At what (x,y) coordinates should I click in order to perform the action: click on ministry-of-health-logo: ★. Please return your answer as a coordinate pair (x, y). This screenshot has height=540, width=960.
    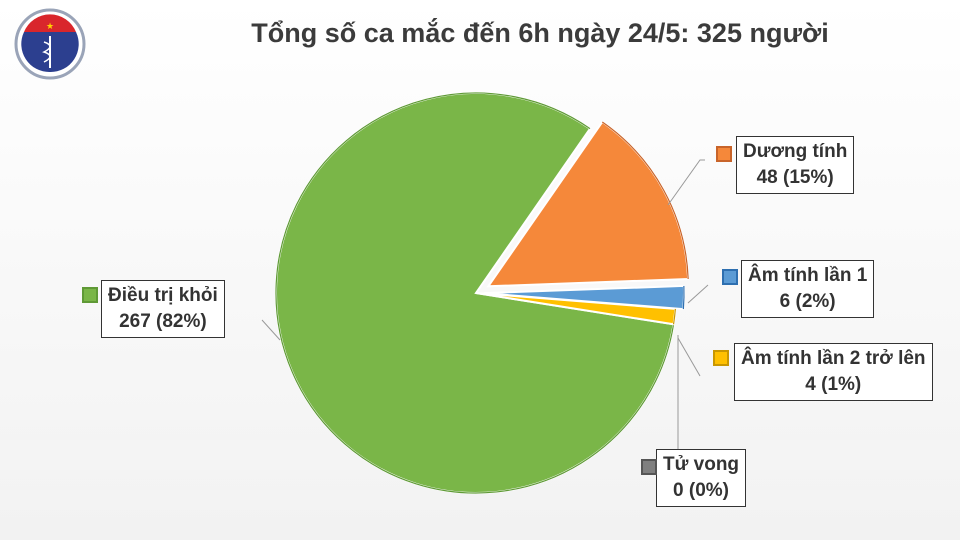
    Looking at the image, I should click on (50, 44).